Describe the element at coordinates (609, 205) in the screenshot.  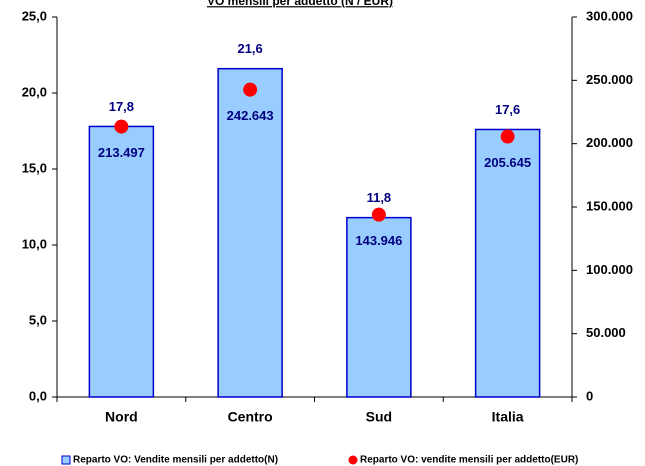
I see `y2-tick-label: 150.000` at that location.